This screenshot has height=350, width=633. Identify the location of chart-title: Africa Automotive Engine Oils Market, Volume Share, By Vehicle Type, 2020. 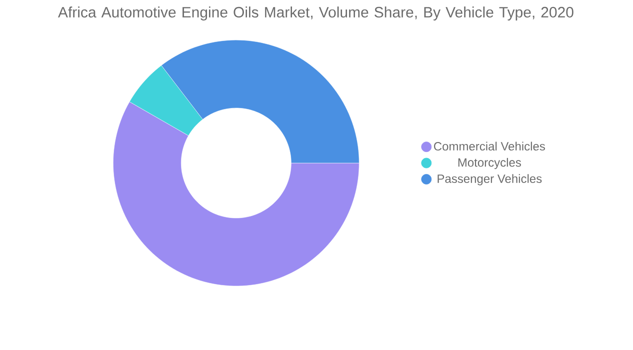
(316, 13).